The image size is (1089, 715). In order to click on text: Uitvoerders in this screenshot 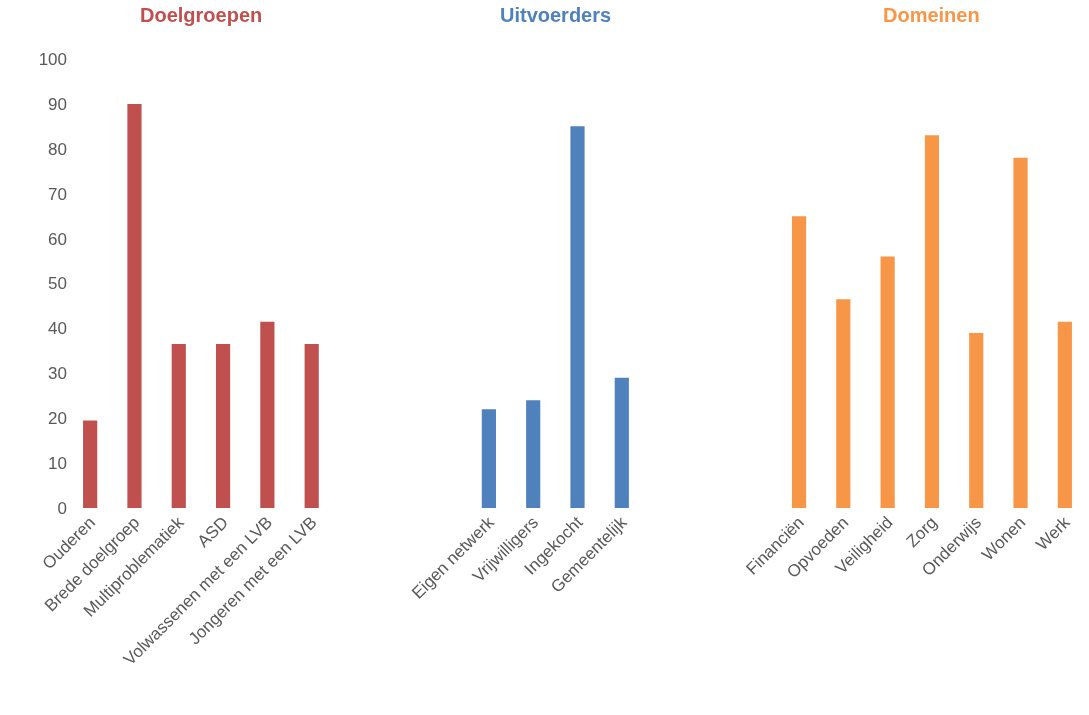, I will do `click(556, 15)`.